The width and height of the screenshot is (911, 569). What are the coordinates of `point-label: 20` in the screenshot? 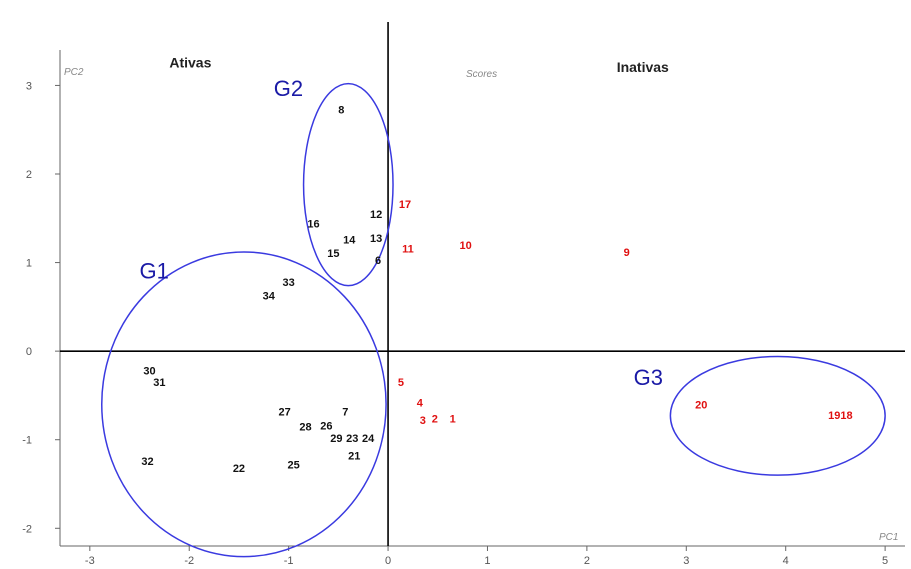 It's located at (701, 405).